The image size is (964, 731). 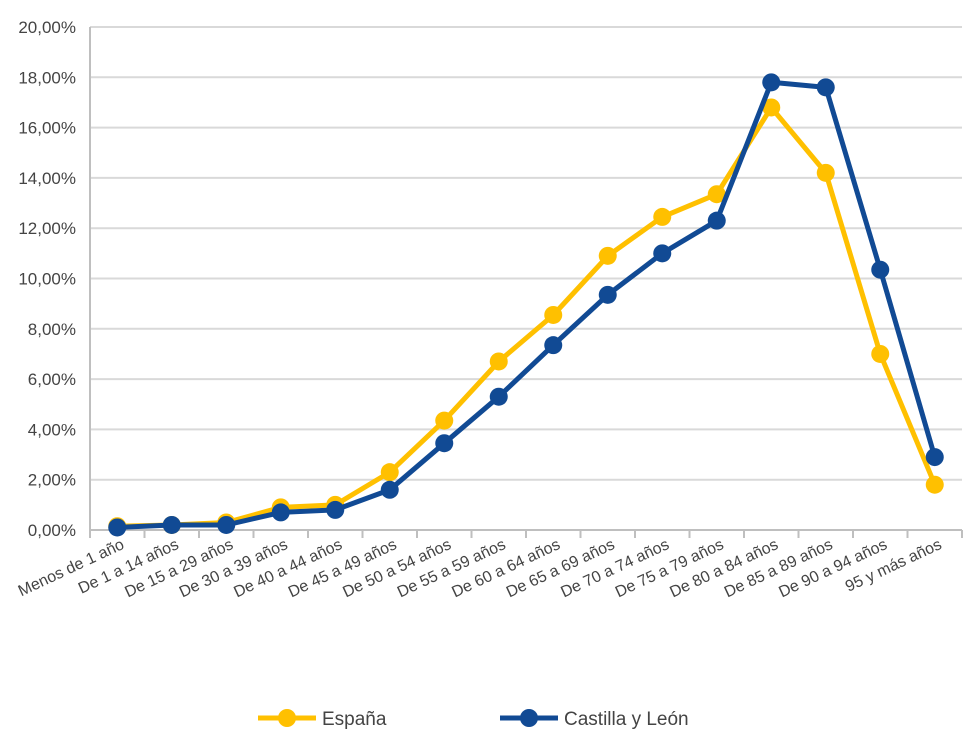 What do you see at coordinates (354, 719) in the screenshot?
I see `legend-label: España` at bounding box center [354, 719].